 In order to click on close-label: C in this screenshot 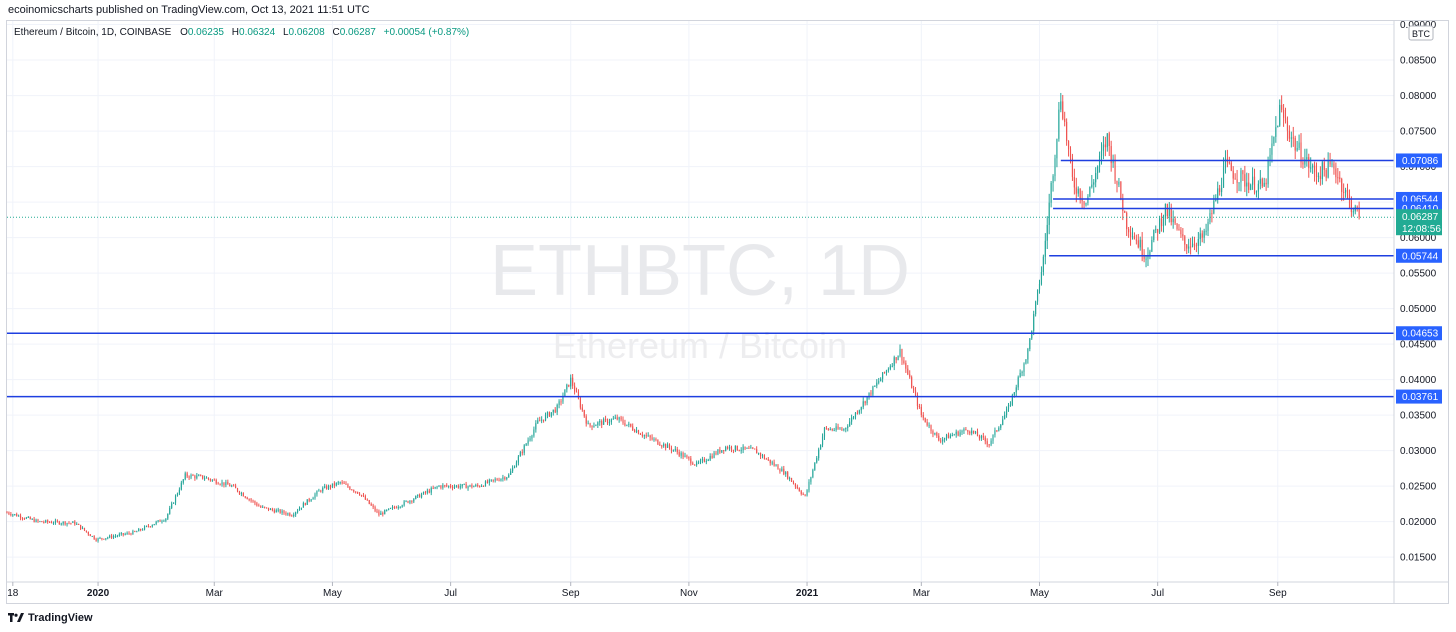, I will do `click(336, 32)`.